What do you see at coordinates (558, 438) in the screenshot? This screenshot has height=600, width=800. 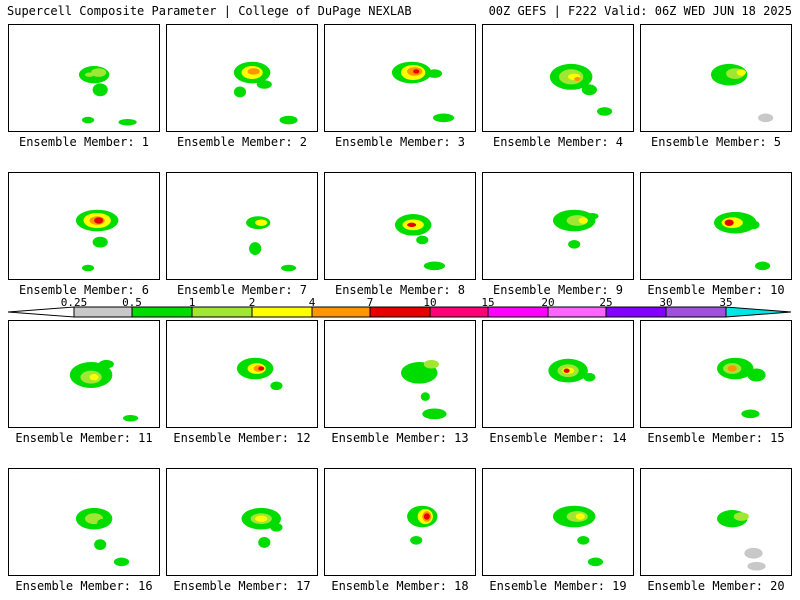 I see `ensemble-member-label: Ensemble Member: 14` at bounding box center [558, 438].